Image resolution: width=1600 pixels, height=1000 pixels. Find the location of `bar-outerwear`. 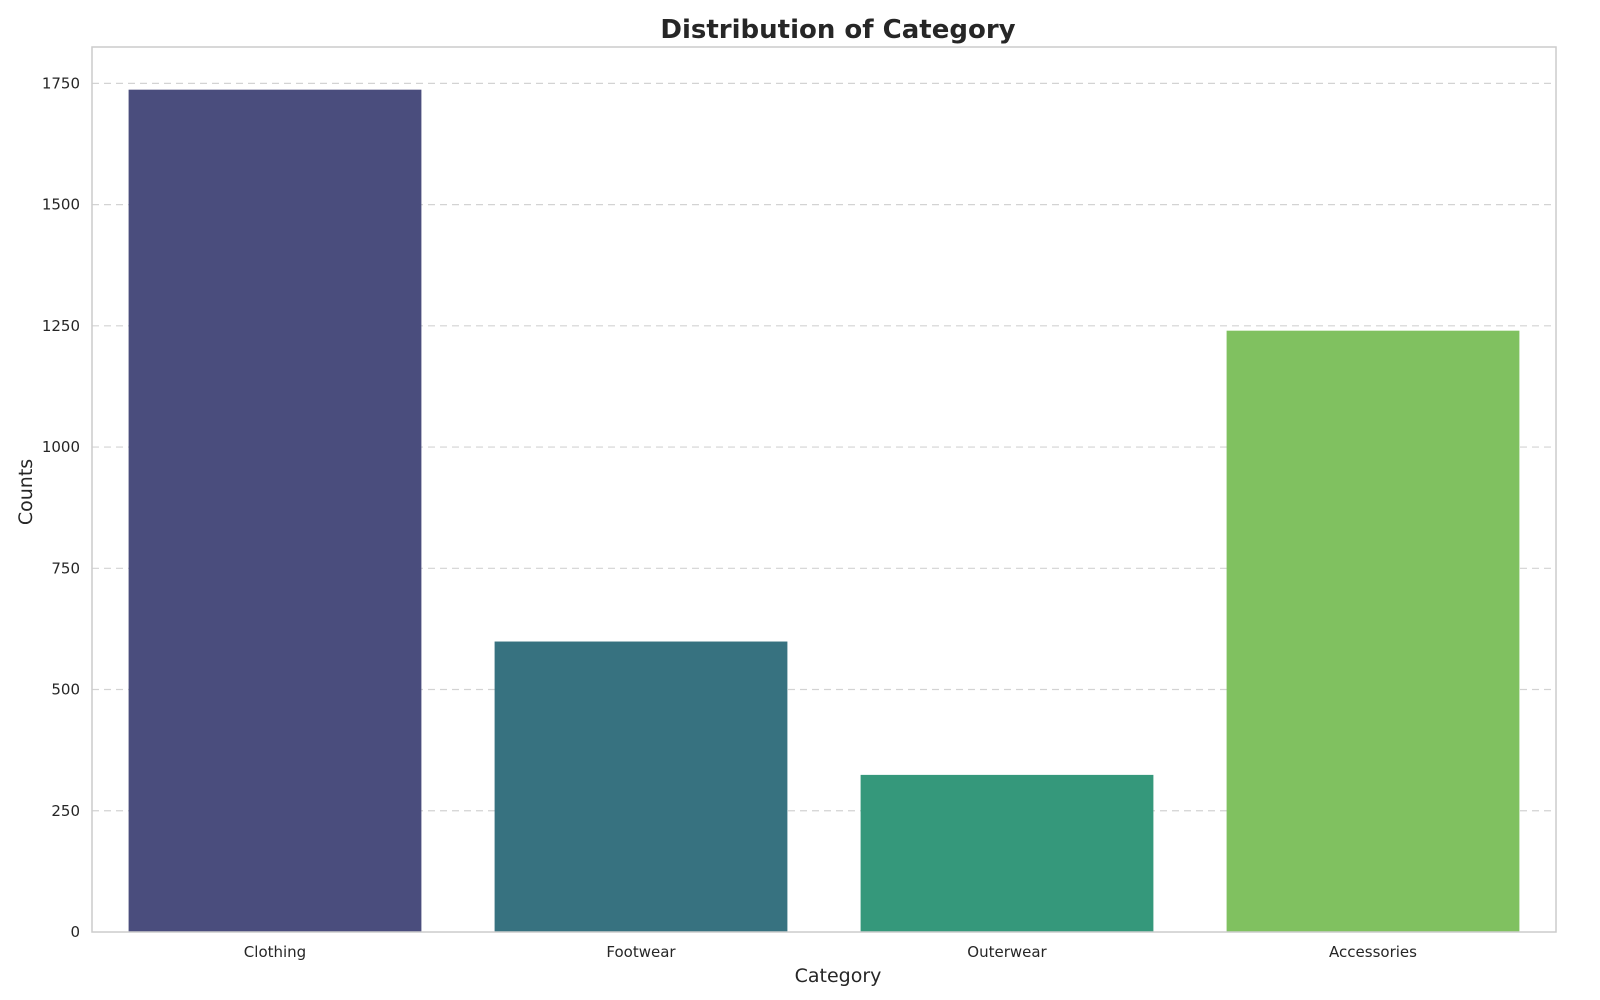

bar-outerwear is located at coordinates (1007, 853).